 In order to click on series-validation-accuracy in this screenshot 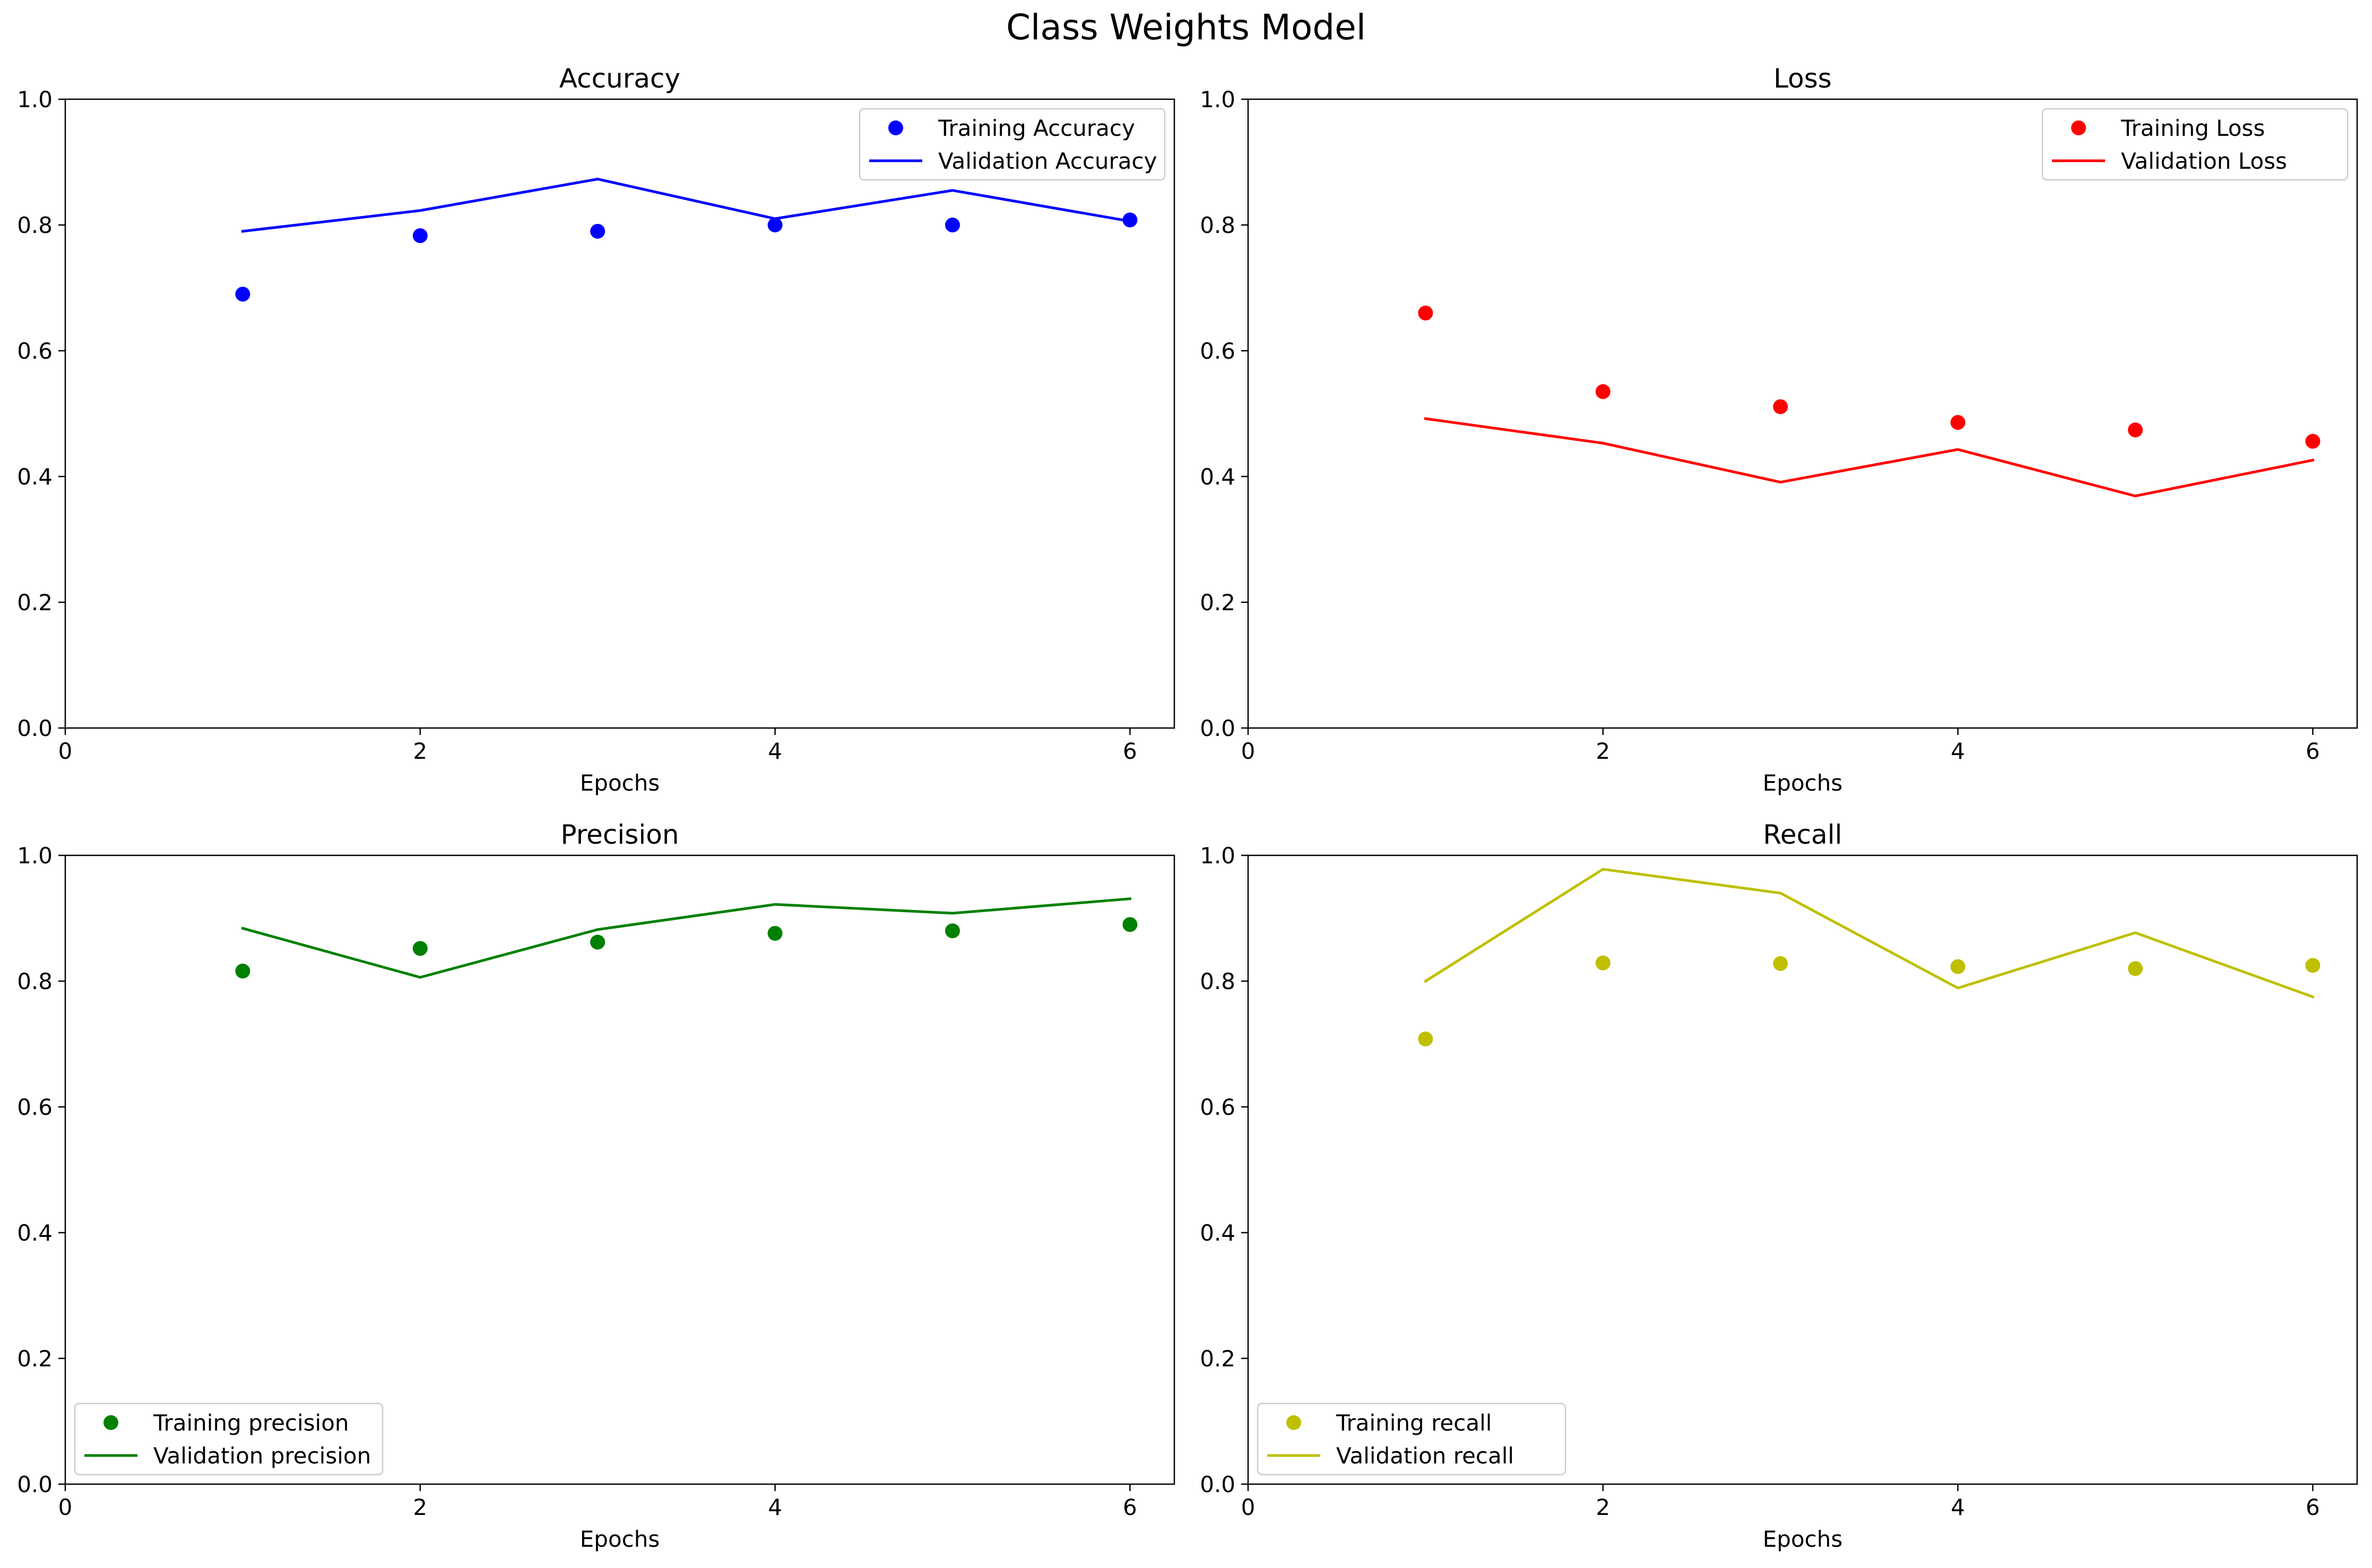, I will do `click(686, 205)`.